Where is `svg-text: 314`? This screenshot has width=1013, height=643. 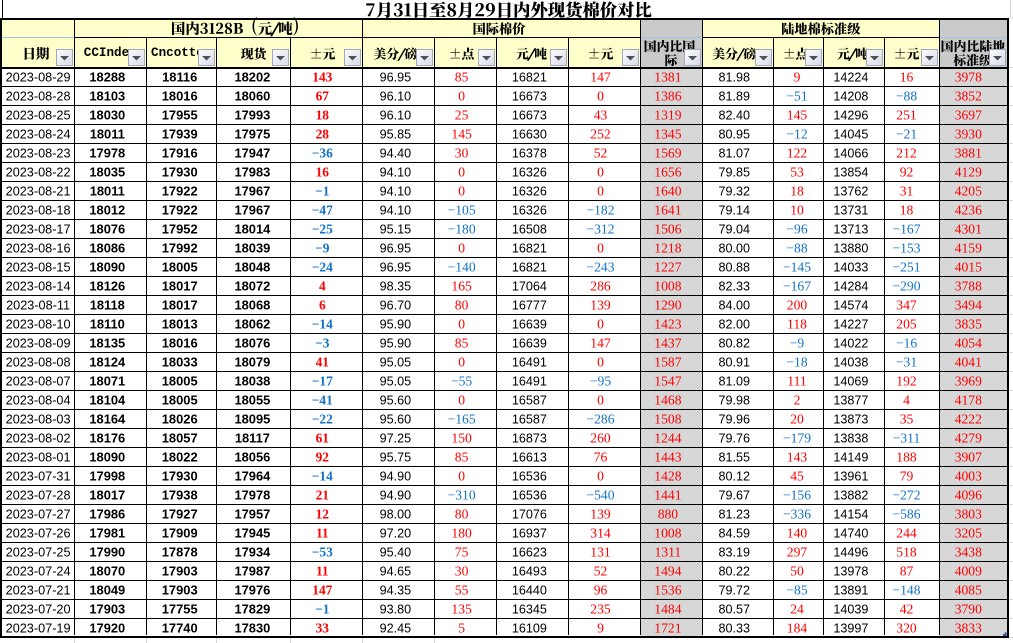
svg-text: 314 is located at coordinates (600, 533).